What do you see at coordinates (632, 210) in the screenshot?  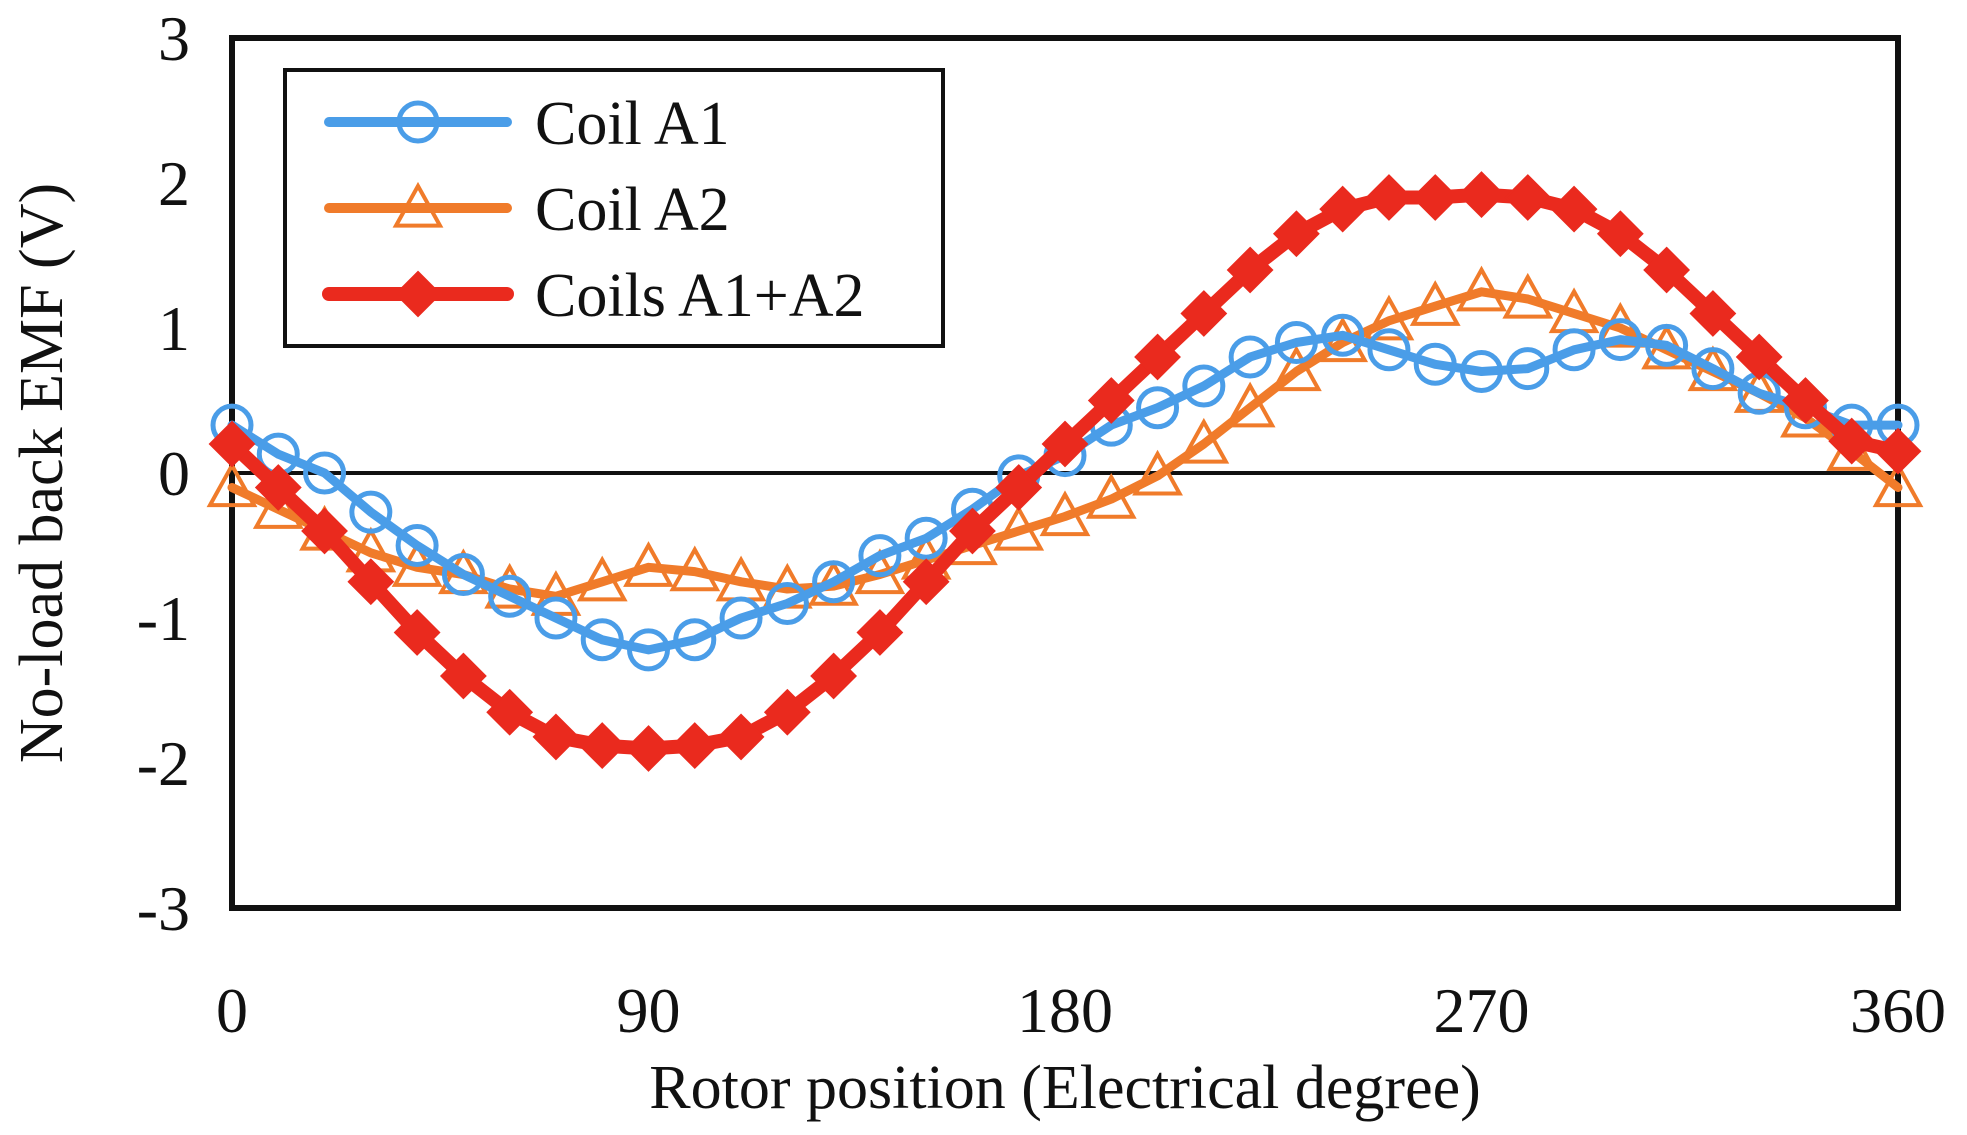 I see `legend-label-coil-a2: Coil A2` at bounding box center [632, 210].